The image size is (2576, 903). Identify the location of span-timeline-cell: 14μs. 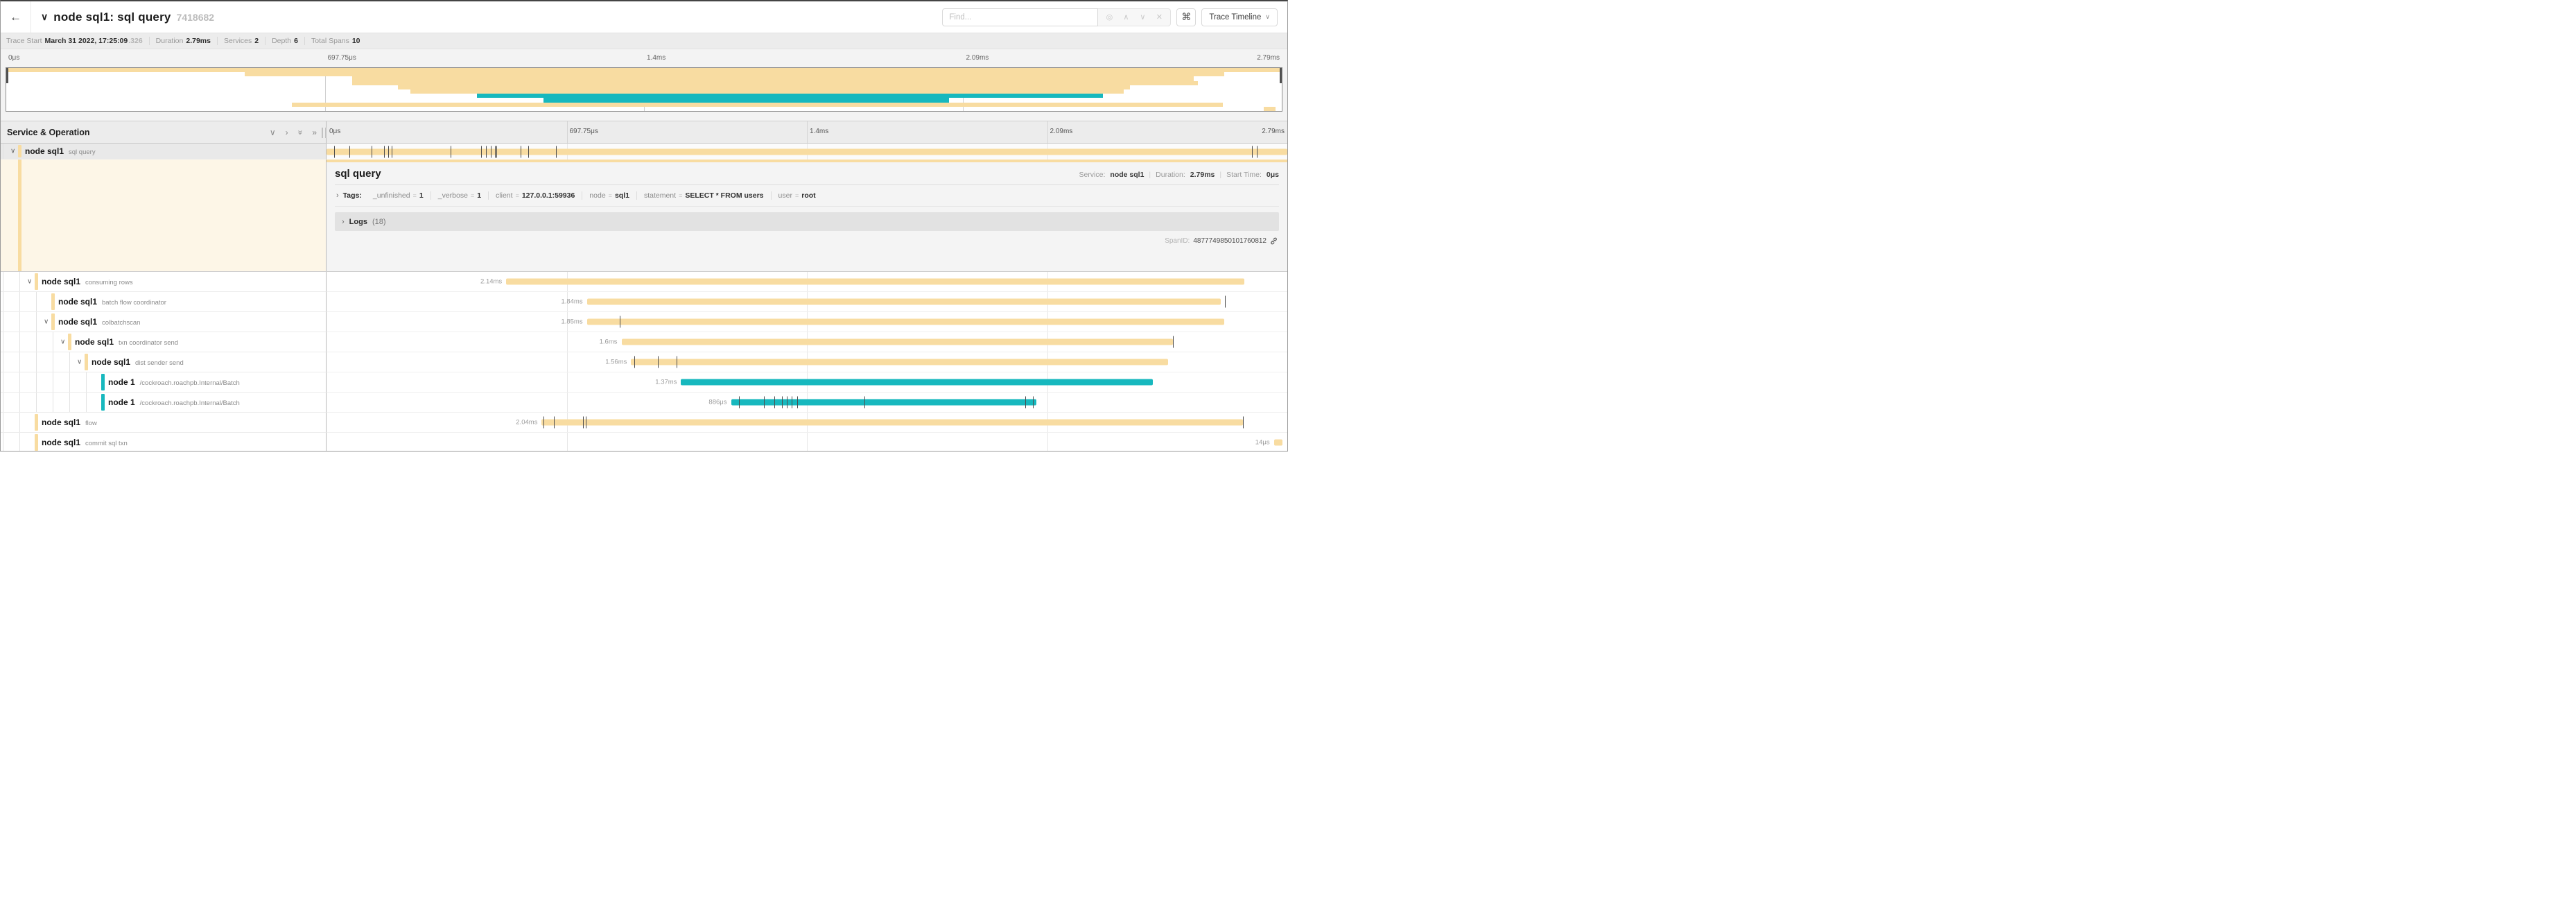
(807, 442).